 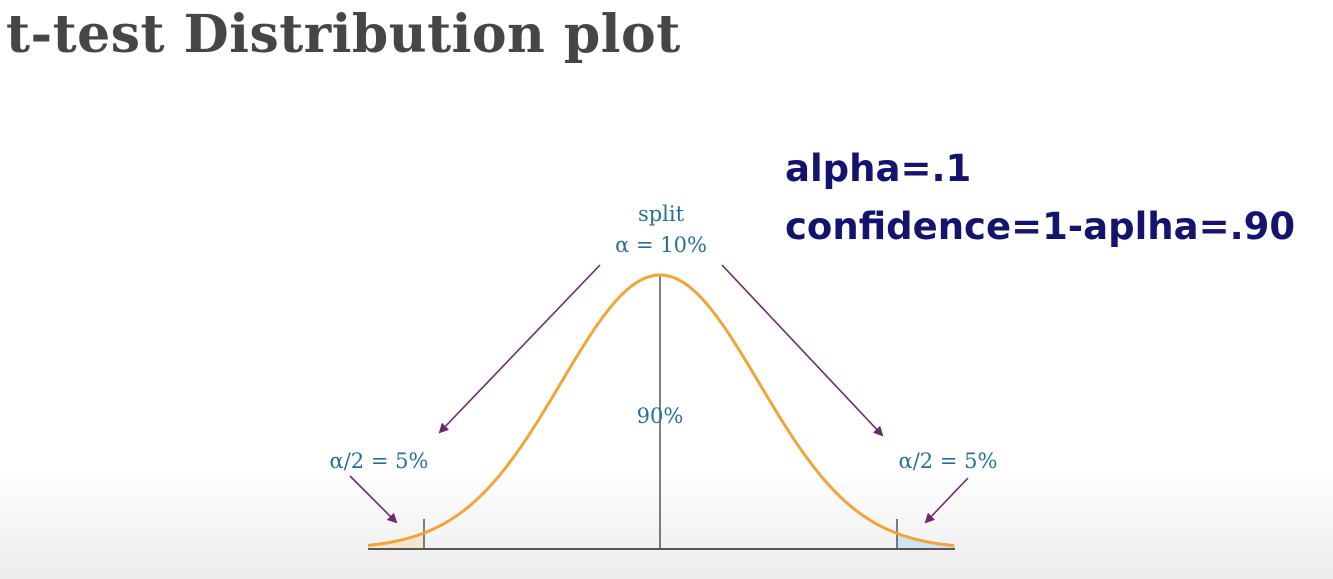 What do you see at coordinates (519, 349) in the screenshot?
I see `arrow-to-left-tail` at bounding box center [519, 349].